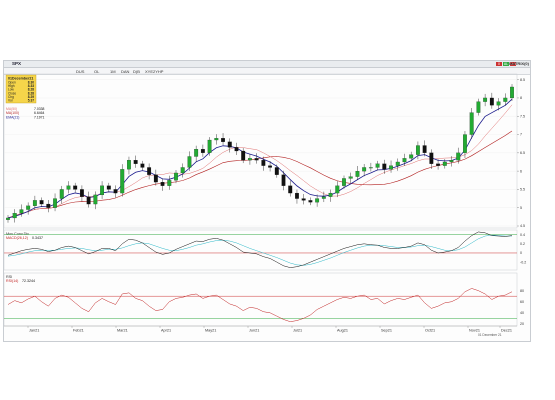 This screenshot has height=400, width=555. Describe the element at coordinates (31, 93) in the screenshot. I see `info-value: 8.28` at that location.